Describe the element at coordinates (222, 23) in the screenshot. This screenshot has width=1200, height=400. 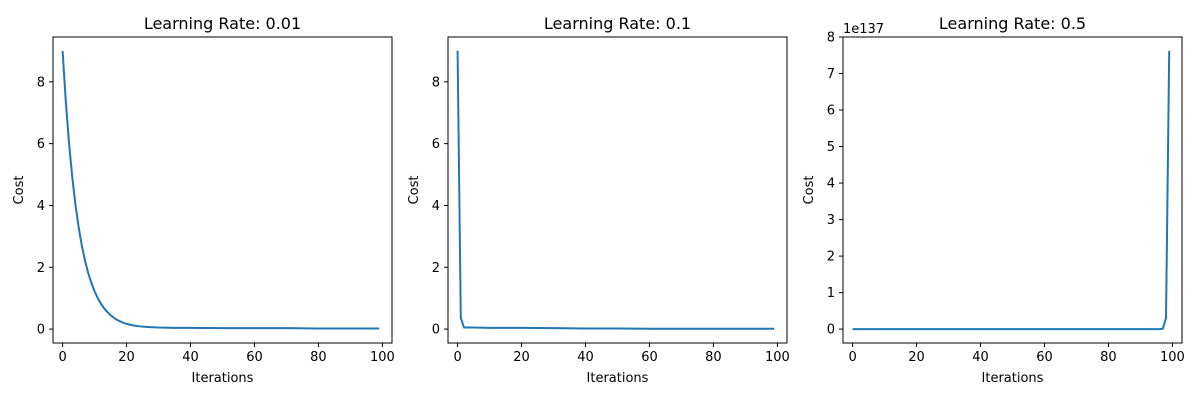
I see `chart-title: Learning Rate: 0.01` at that location.